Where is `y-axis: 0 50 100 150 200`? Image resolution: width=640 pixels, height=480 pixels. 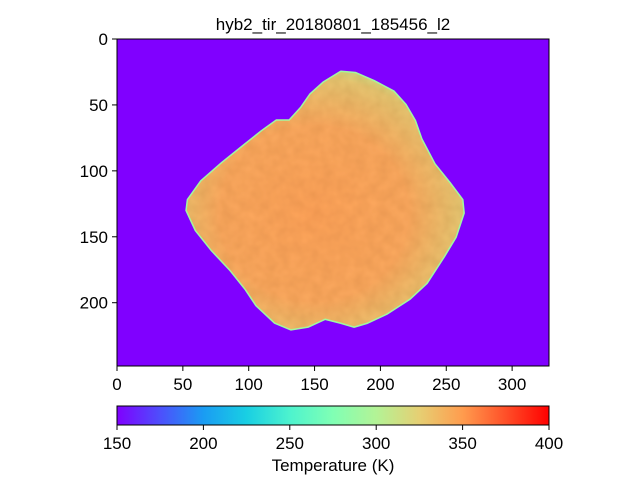 y-axis: 0 50 100 150 200 is located at coordinates (98, 171).